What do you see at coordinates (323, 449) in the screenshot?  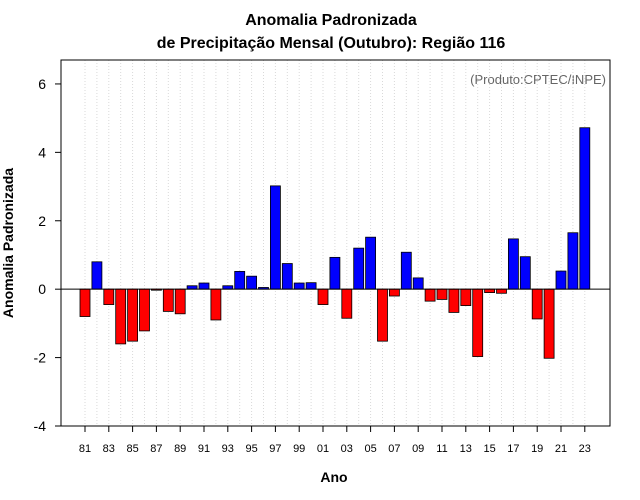 I see `x-tick-label-01: 01` at bounding box center [323, 449].